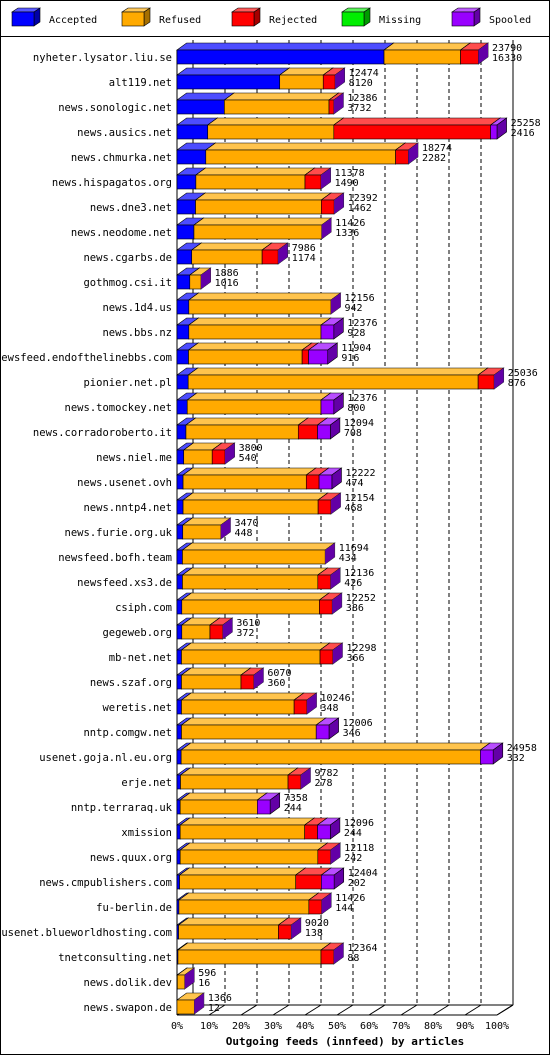  What do you see at coordinates (105, 883) in the screenshot?
I see `category-label: news.cmpublishers.com` at bounding box center [105, 883].